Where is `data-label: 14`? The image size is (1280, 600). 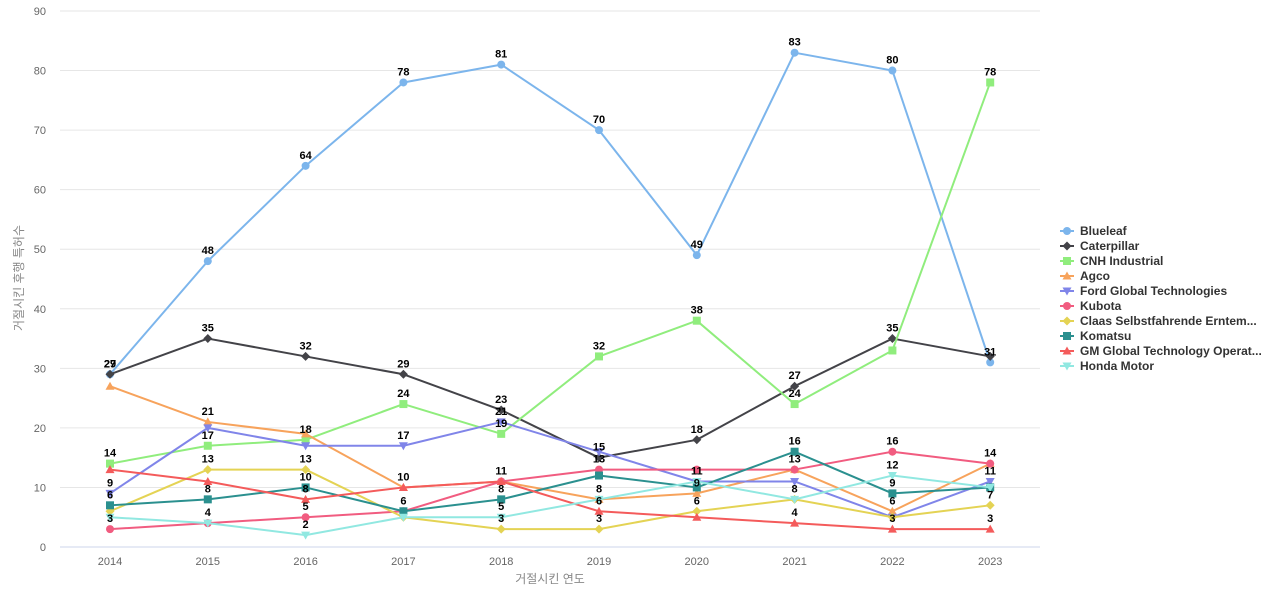 data-label: 14 is located at coordinates (110, 454).